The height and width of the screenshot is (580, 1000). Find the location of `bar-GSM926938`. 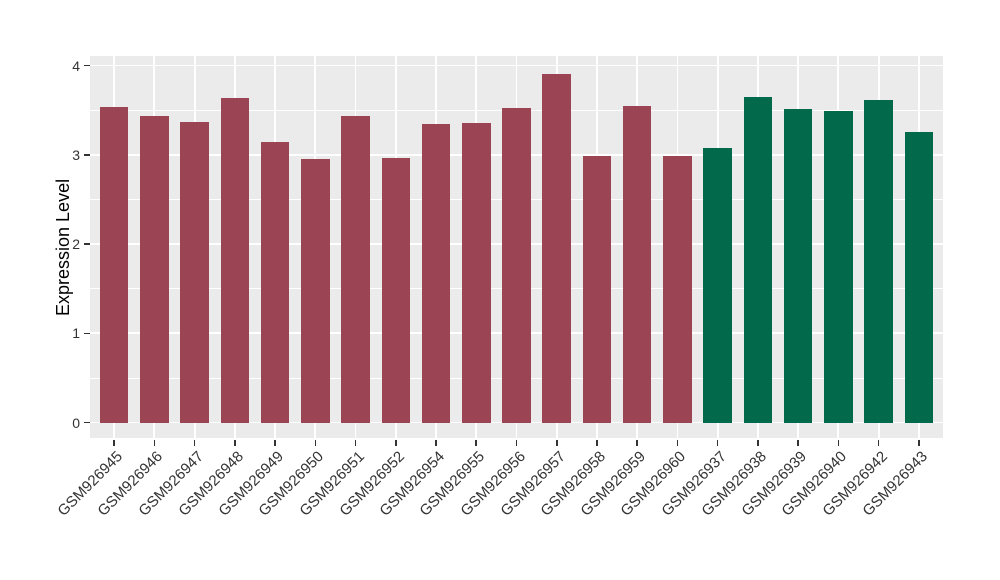

bar-GSM926938 is located at coordinates (758, 259).